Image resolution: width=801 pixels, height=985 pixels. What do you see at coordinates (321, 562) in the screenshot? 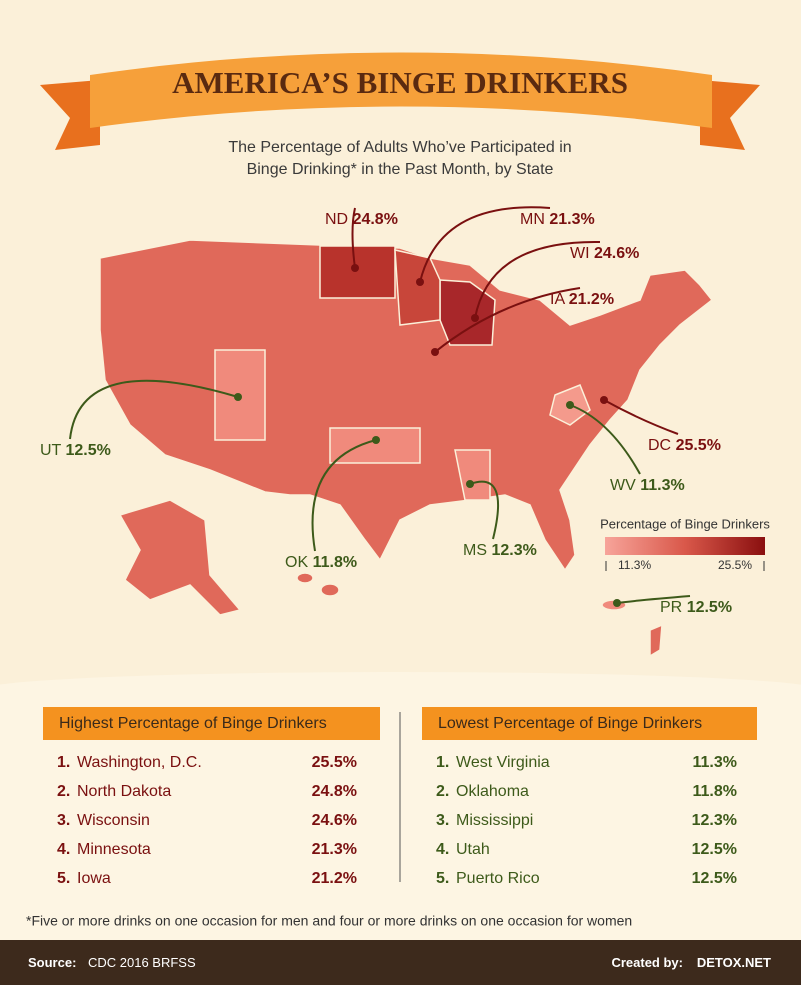
I see `callout-label: OK 11.8%` at bounding box center [321, 562].